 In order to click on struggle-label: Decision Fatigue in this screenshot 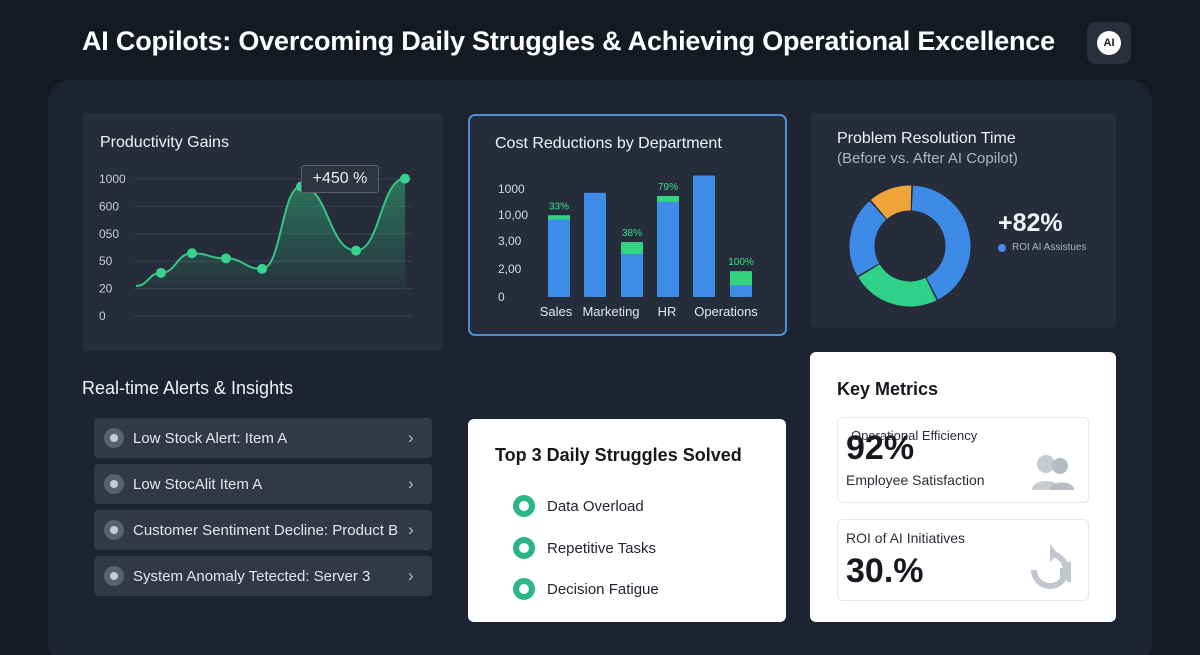, I will do `click(603, 589)`.